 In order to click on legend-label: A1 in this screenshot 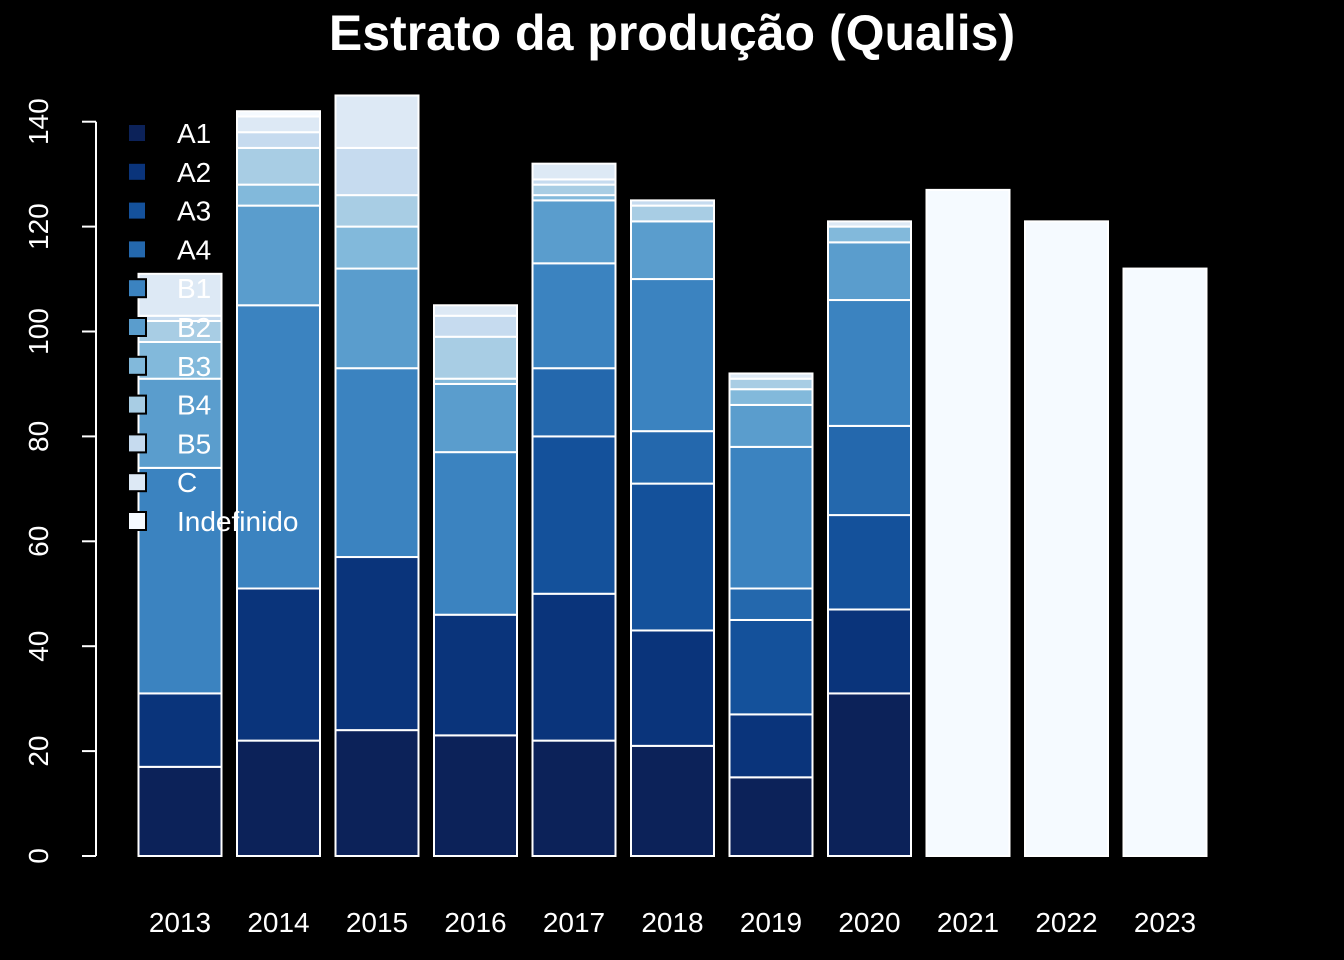, I will do `click(194, 133)`.